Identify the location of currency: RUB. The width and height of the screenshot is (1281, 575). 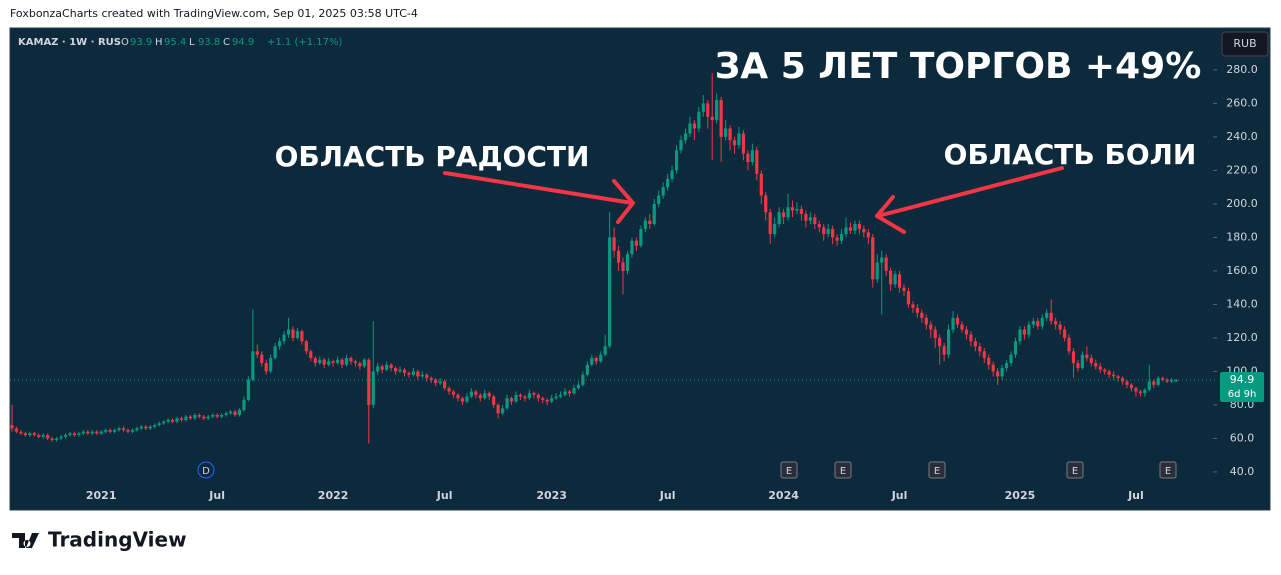
(1244, 43).